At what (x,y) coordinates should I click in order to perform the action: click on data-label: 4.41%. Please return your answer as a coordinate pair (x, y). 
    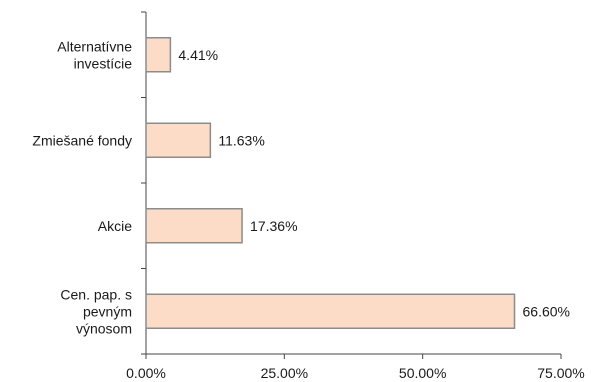
    Looking at the image, I should click on (198, 55).